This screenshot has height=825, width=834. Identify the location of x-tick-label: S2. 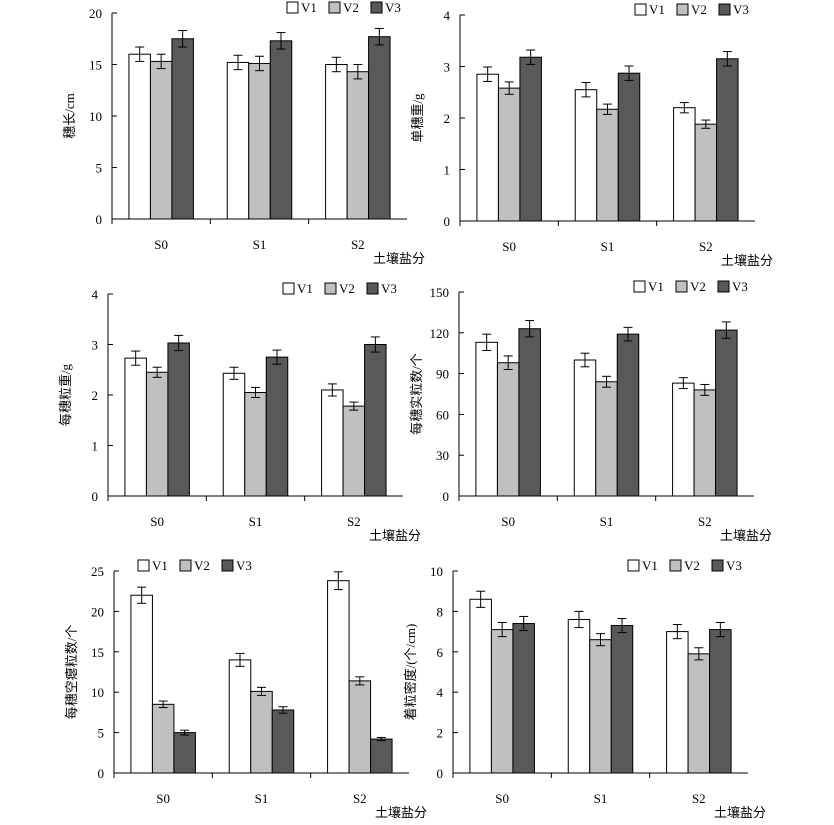
(699, 798).